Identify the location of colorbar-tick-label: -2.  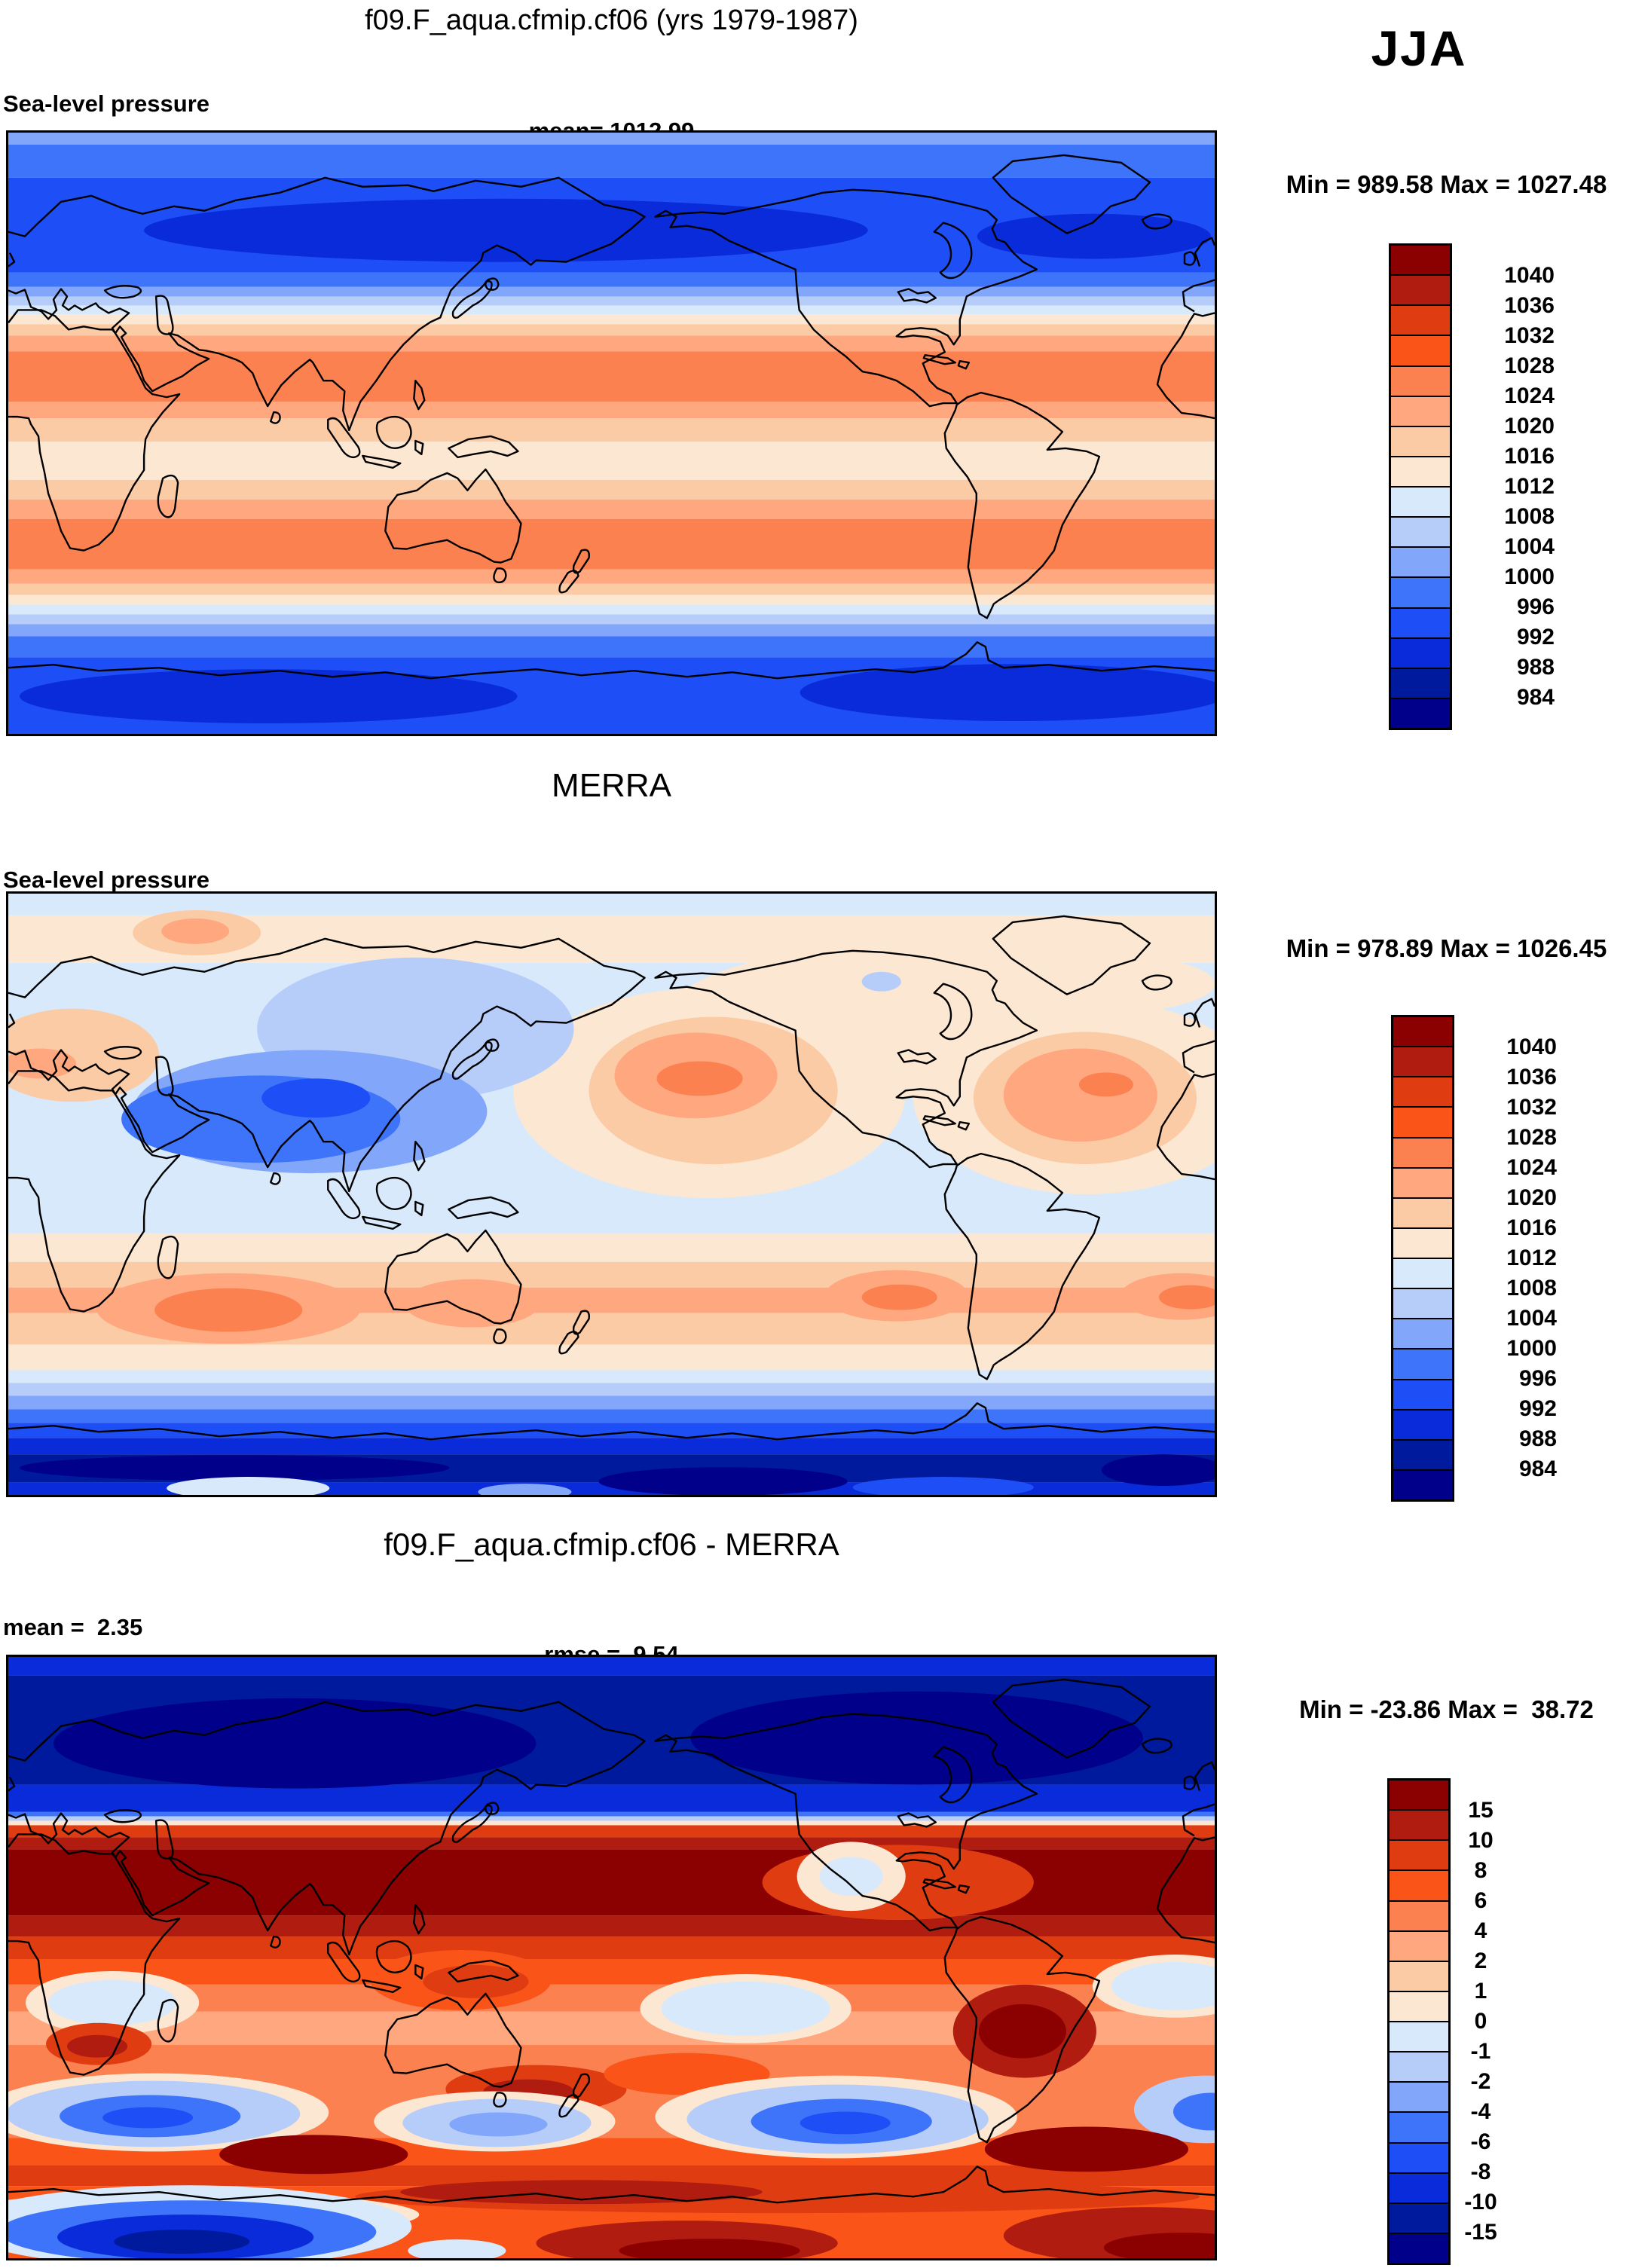
(1480, 2081).